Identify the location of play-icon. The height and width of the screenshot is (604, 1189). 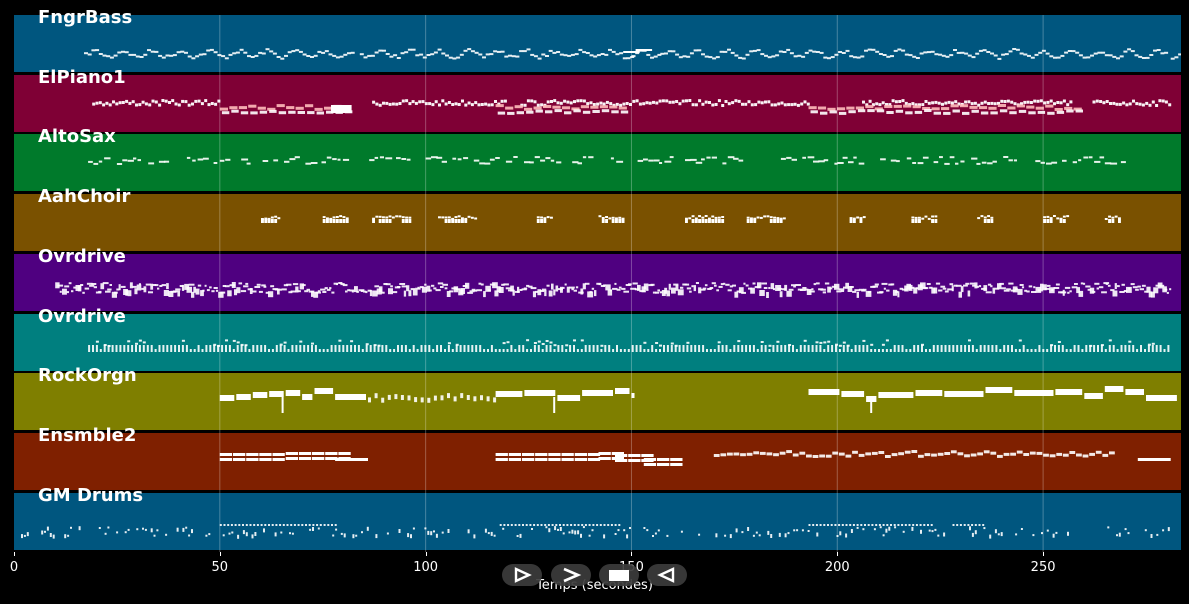
(572, 575).